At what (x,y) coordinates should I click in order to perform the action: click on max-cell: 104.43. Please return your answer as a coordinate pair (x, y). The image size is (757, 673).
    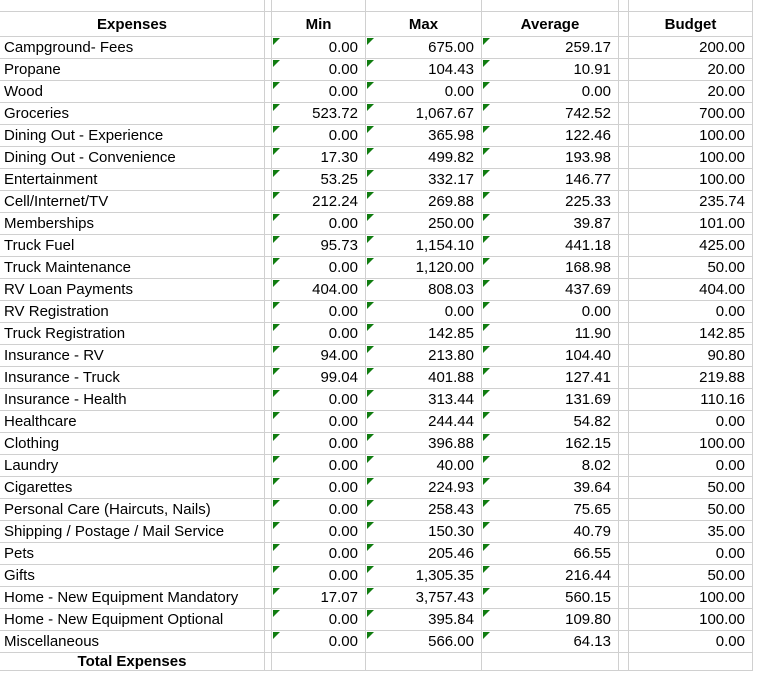
    Looking at the image, I should click on (424, 69).